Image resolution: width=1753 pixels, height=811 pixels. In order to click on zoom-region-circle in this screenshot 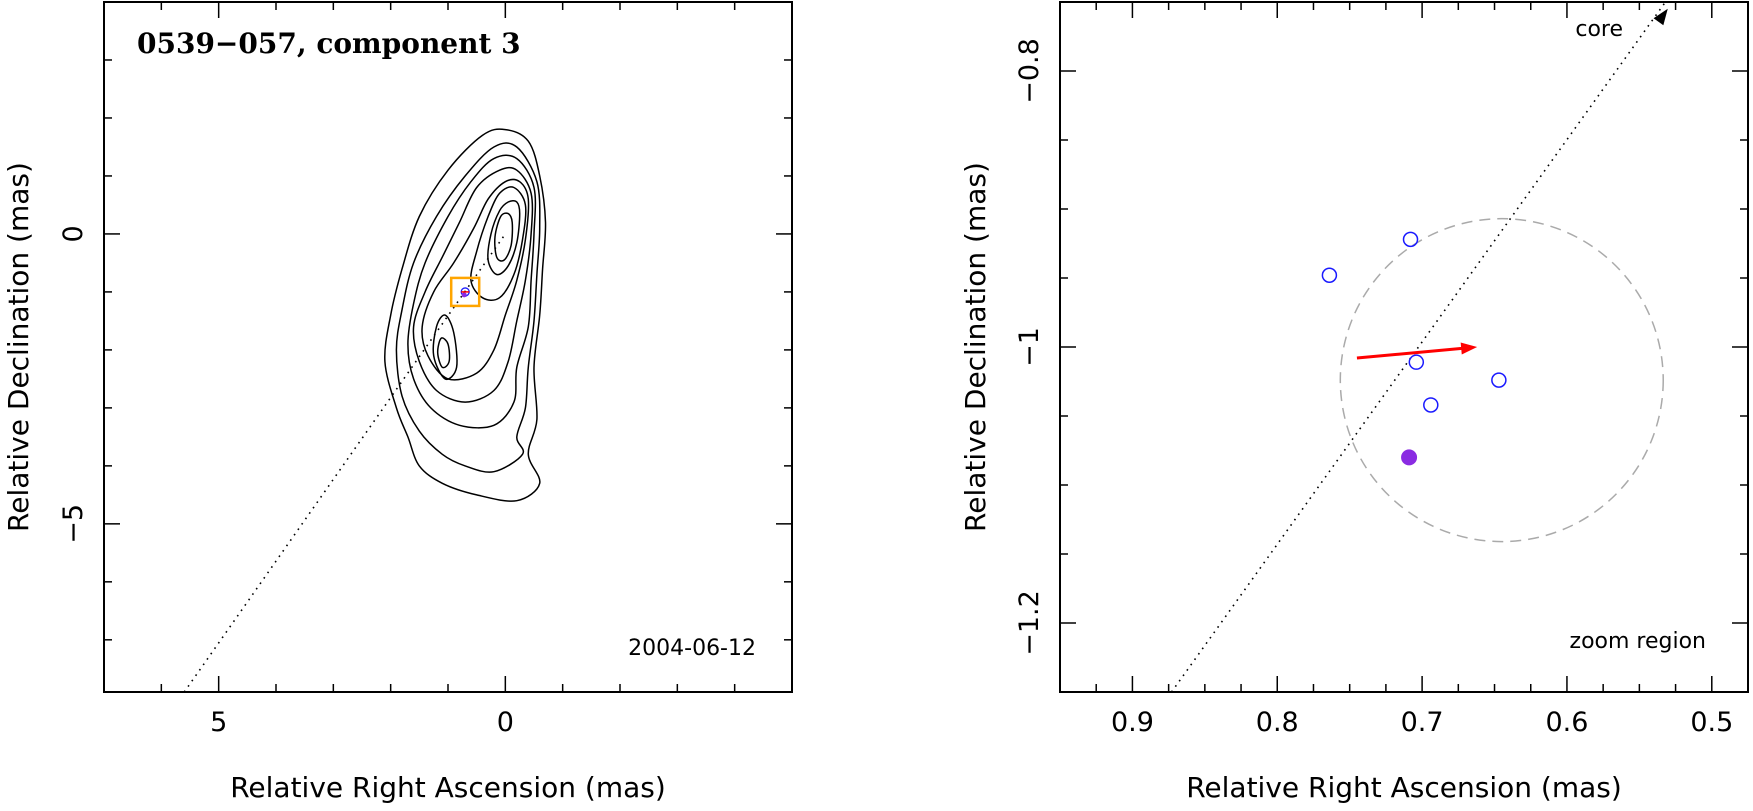, I will do `click(1501, 380)`.